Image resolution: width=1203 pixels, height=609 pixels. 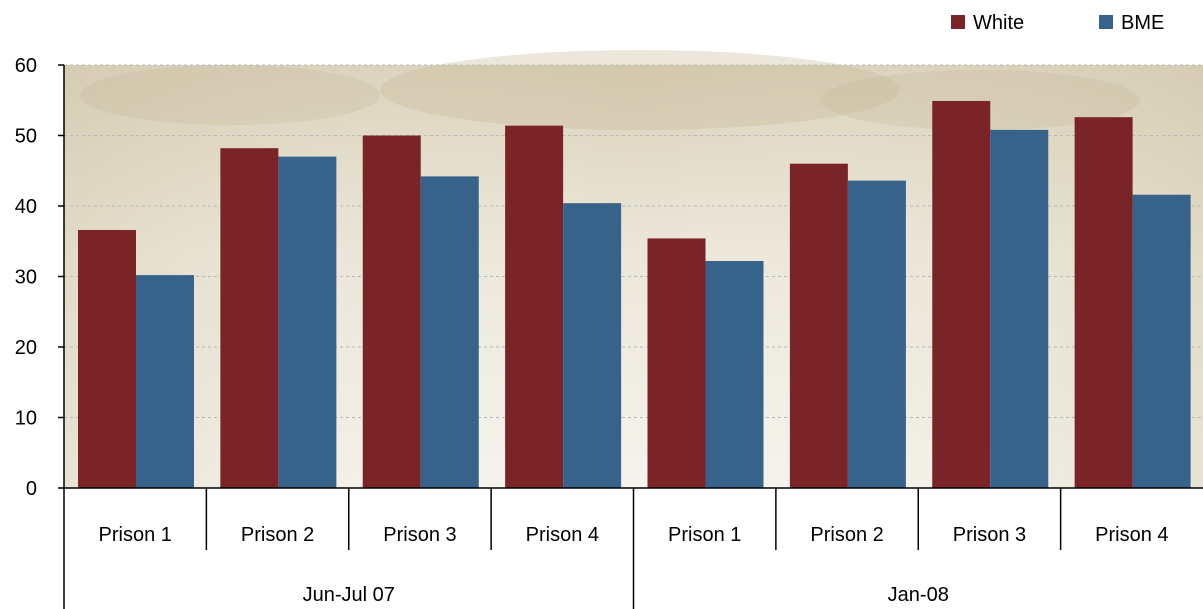 What do you see at coordinates (26, 348) in the screenshot?
I see `y-tick-label: 20` at bounding box center [26, 348].